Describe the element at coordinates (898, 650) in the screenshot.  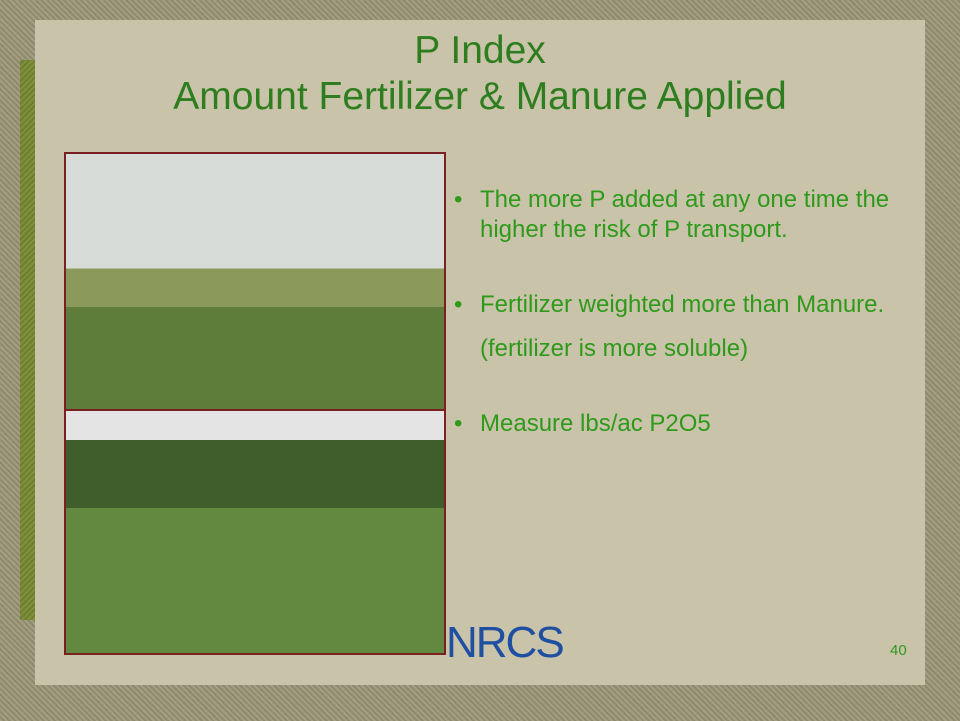
I see `page-number: 40` at that location.